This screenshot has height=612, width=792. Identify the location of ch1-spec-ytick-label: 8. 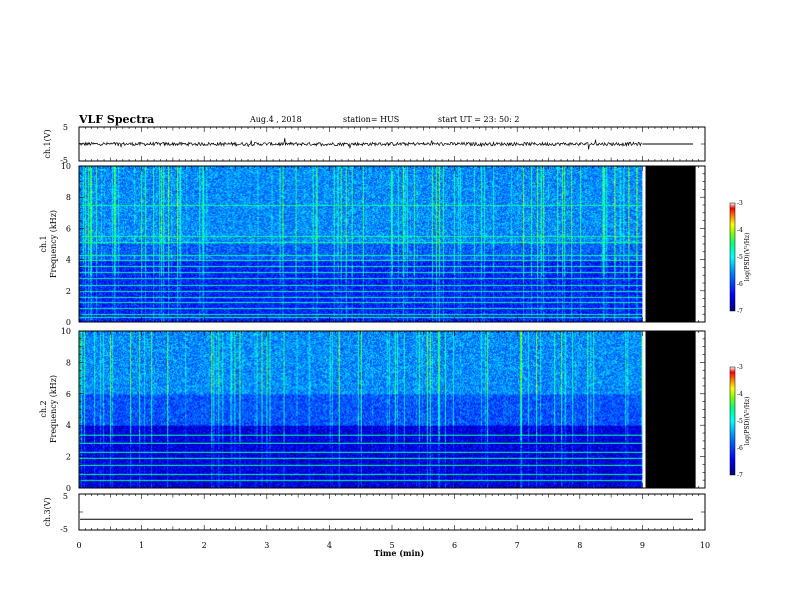
(68, 197).